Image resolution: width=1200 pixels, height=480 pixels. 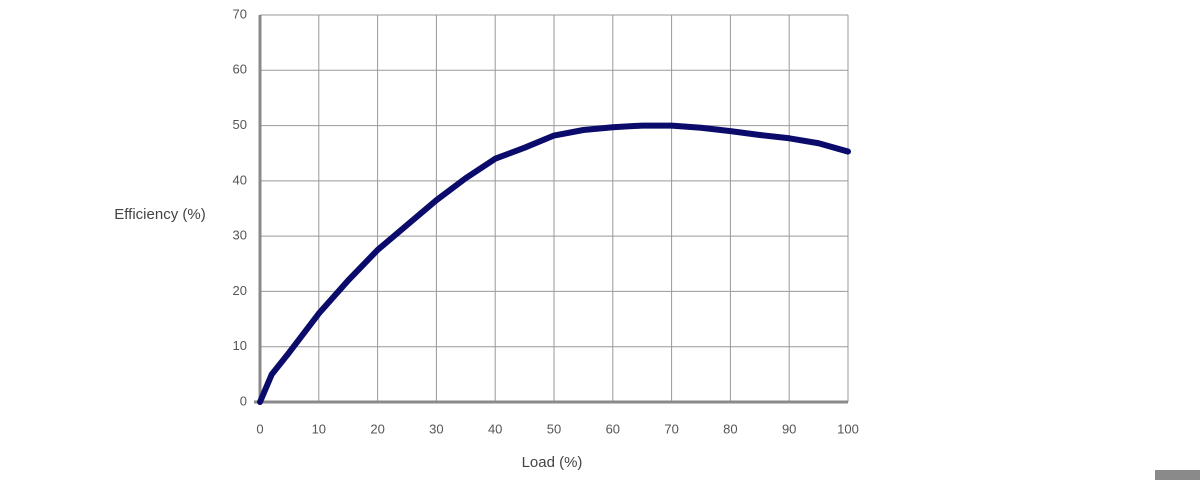 What do you see at coordinates (613, 428) in the screenshot?
I see `x-tick-label: 60` at bounding box center [613, 428].